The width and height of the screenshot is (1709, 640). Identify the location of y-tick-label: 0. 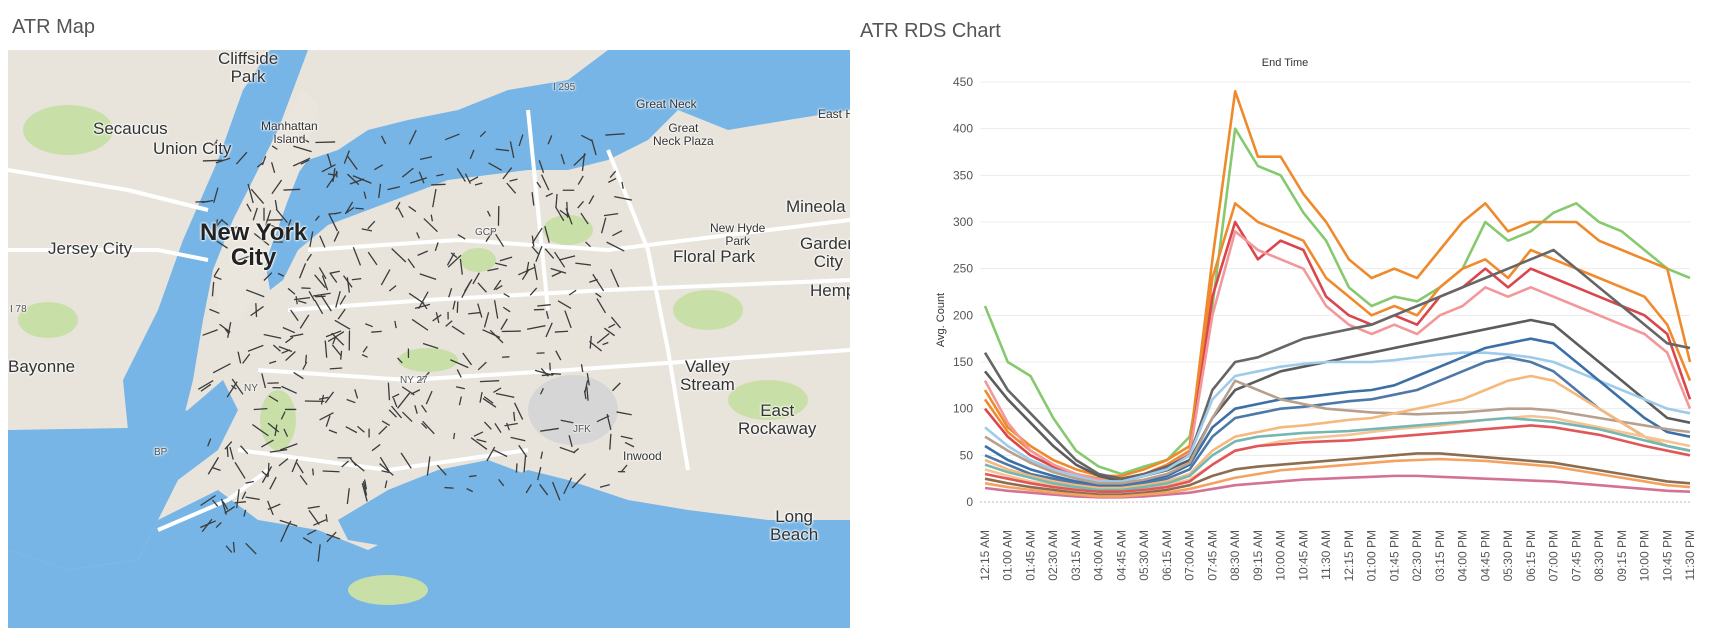
(969, 502).